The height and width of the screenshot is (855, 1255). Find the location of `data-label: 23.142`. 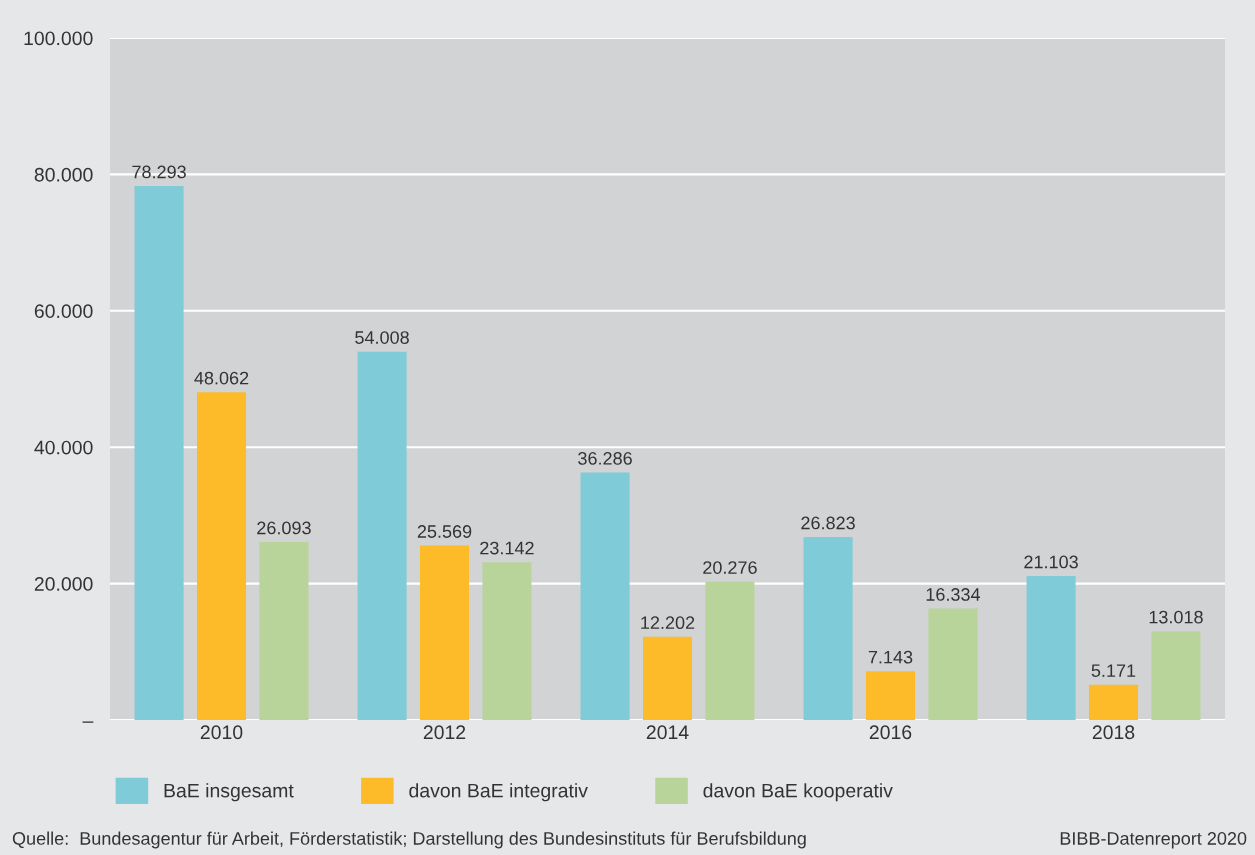

data-label: 23.142 is located at coordinates (507, 548).